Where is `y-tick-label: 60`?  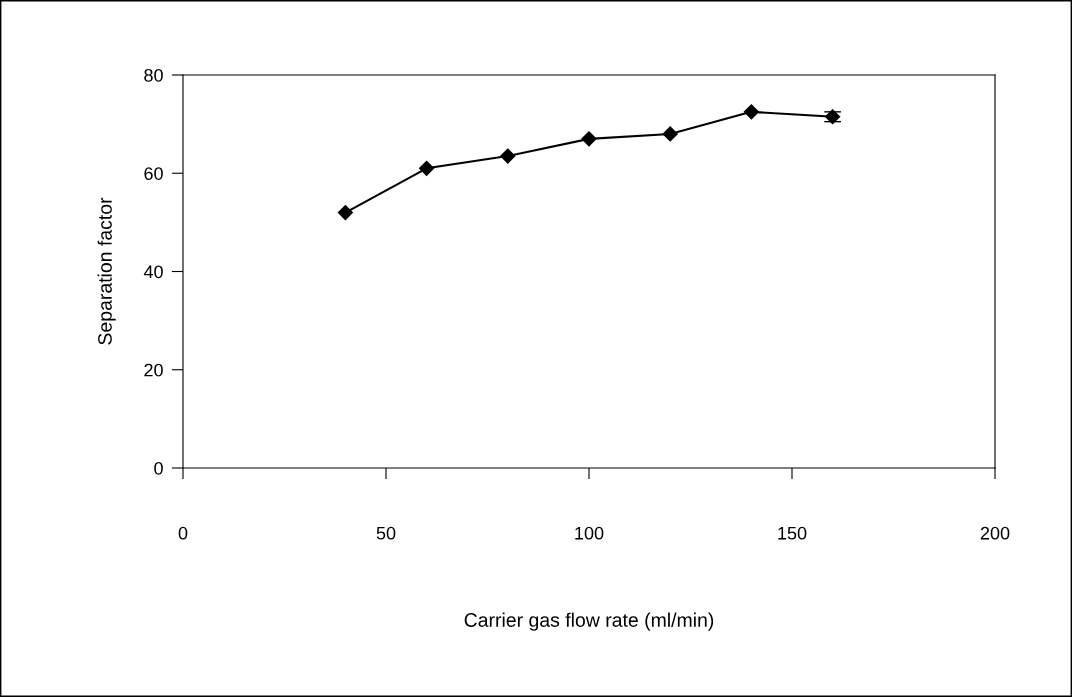 y-tick-label: 60 is located at coordinates (153, 173).